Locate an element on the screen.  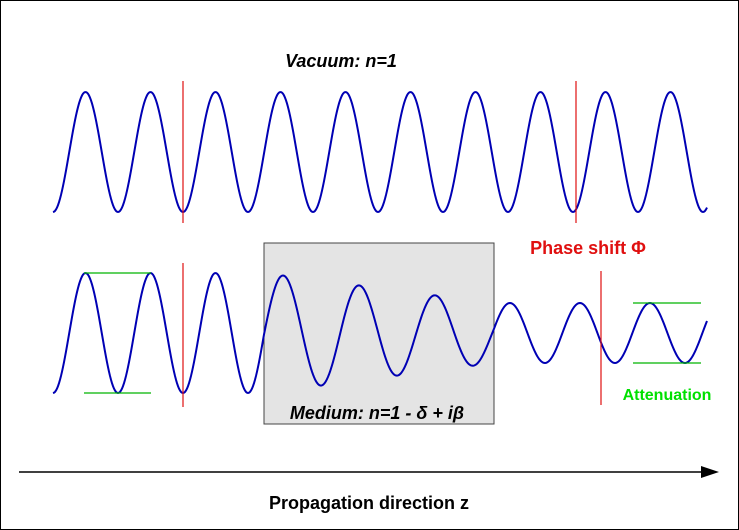
attenuation-label: Attenuation is located at coordinates (667, 395).